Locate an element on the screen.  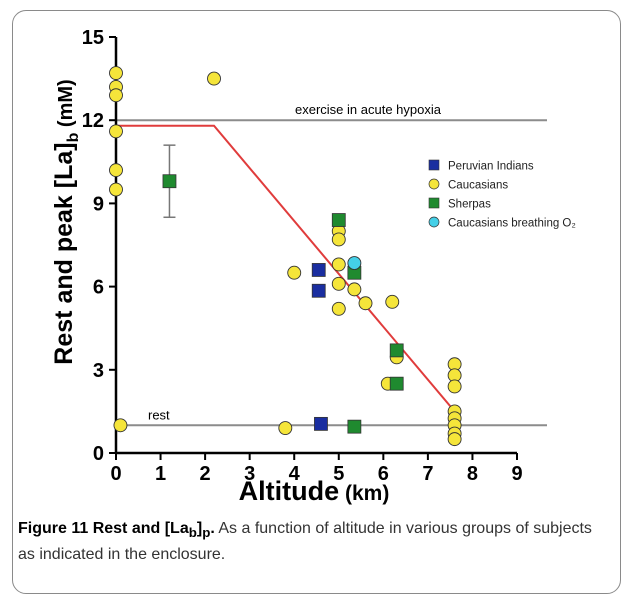
x-tick-label: 0 is located at coordinates (115, 474).